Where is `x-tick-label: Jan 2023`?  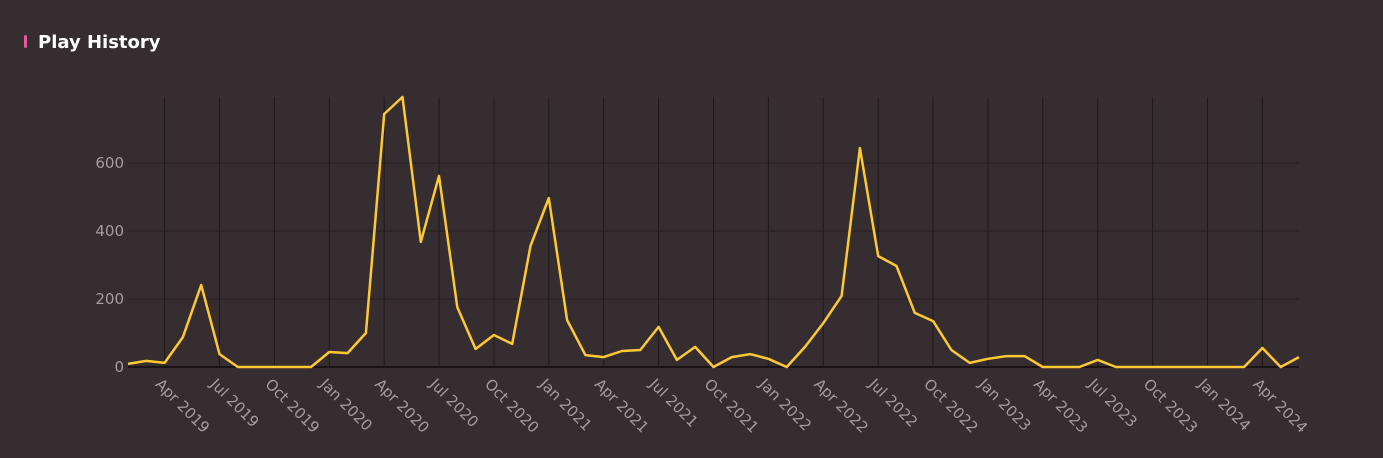
x-tick-label: Jan 2023 is located at coordinates (1004, 404).